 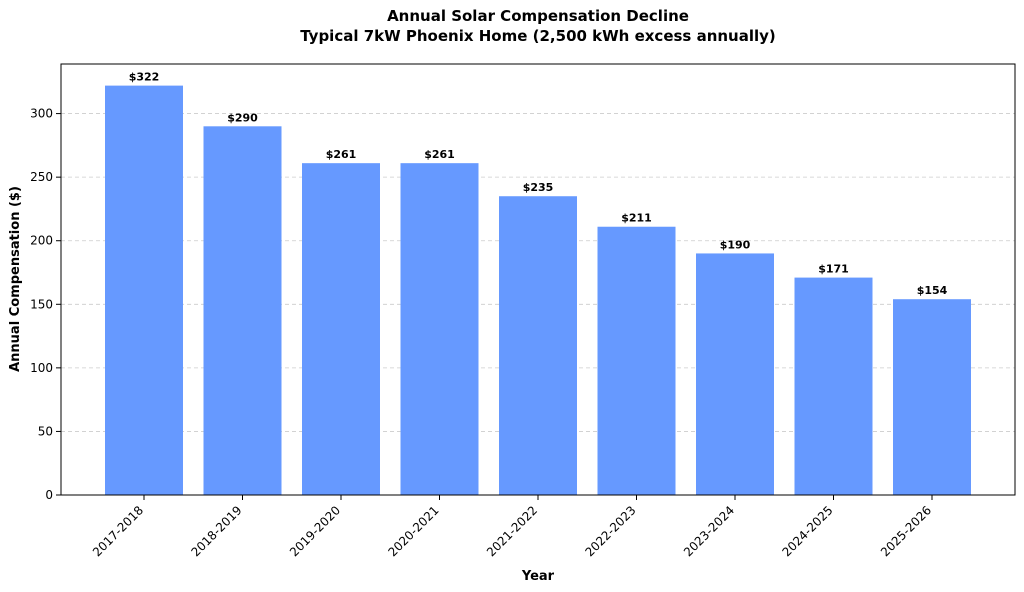 I want to click on x-tick-label-2022-2023: 2022-2023, so click(x=610, y=531).